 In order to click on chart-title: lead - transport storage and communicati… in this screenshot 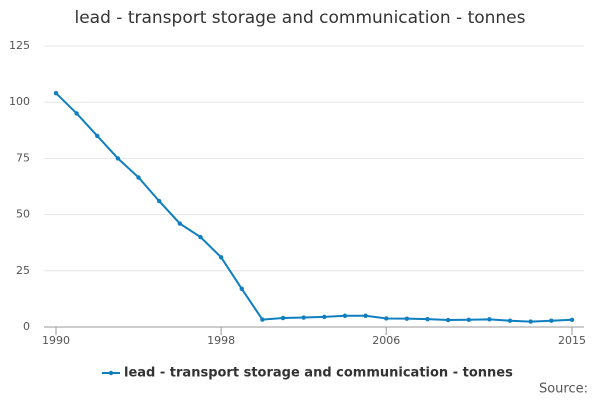, I will do `click(300, 18)`.